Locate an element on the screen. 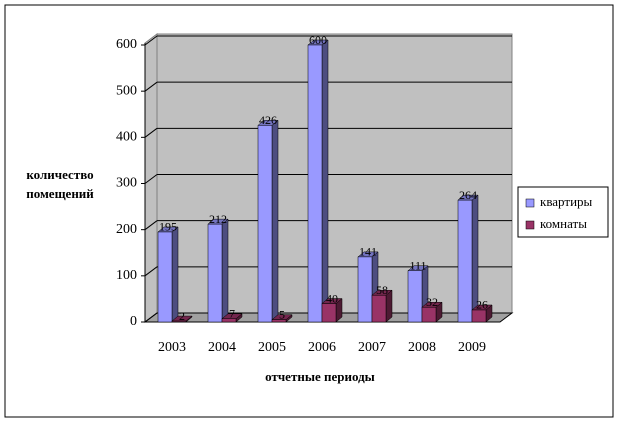  x-tick-label: 2005 is located at coordinates (272, 347).